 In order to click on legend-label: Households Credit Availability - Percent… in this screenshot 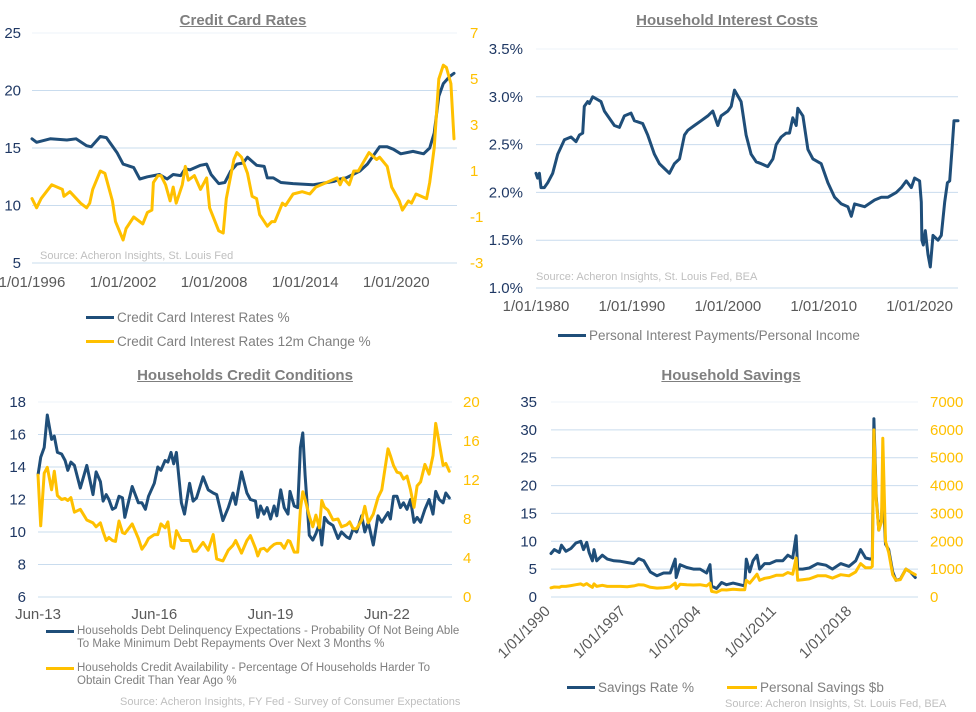, I will do `click(254, 674)`.